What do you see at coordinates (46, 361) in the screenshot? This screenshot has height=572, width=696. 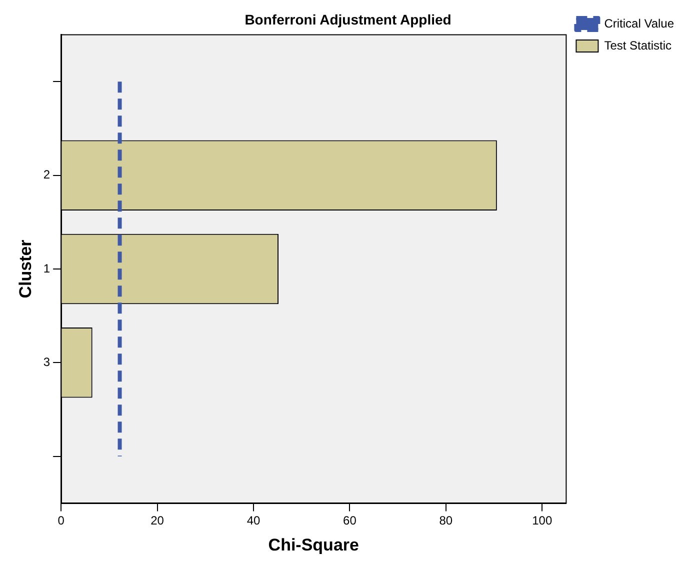 I see `y-tick-label: 3` at bounding box center [46, 361].